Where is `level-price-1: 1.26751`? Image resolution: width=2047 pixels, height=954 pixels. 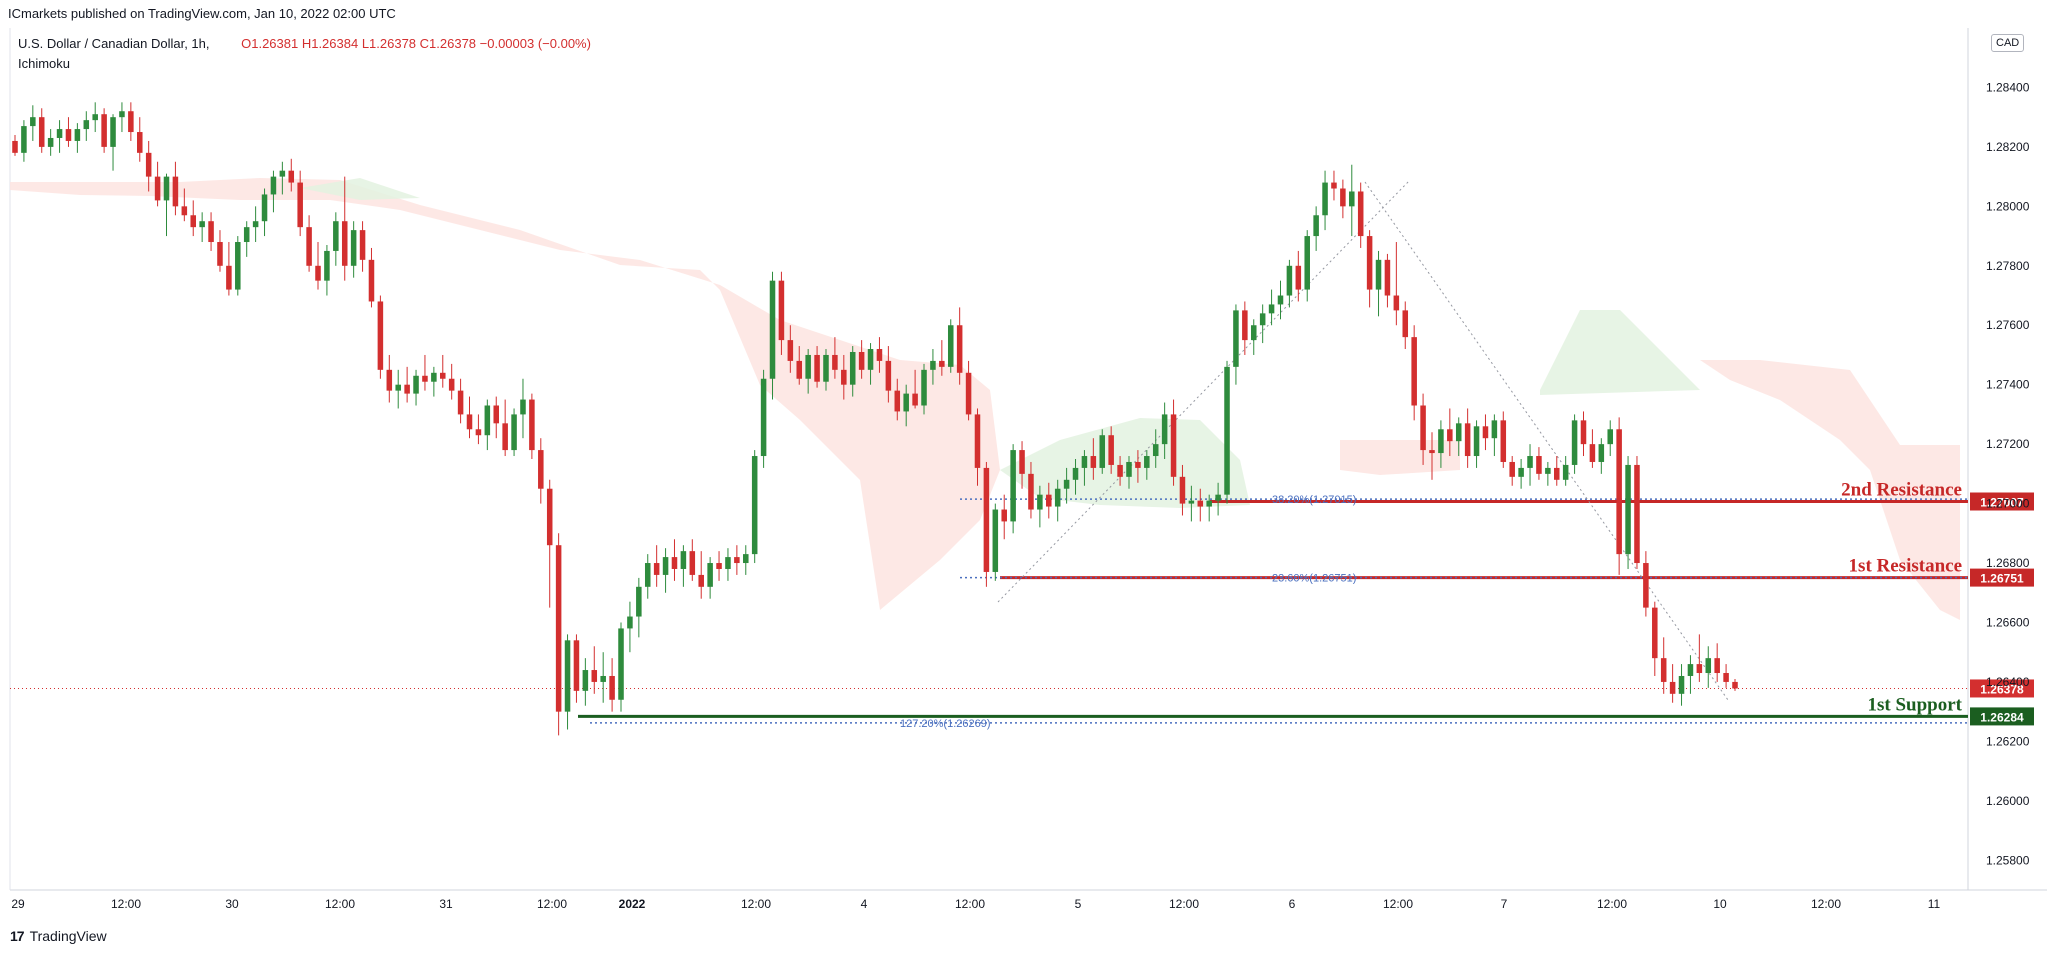 level-price-1: 1.26751 is located at coordinates (2002, 579).